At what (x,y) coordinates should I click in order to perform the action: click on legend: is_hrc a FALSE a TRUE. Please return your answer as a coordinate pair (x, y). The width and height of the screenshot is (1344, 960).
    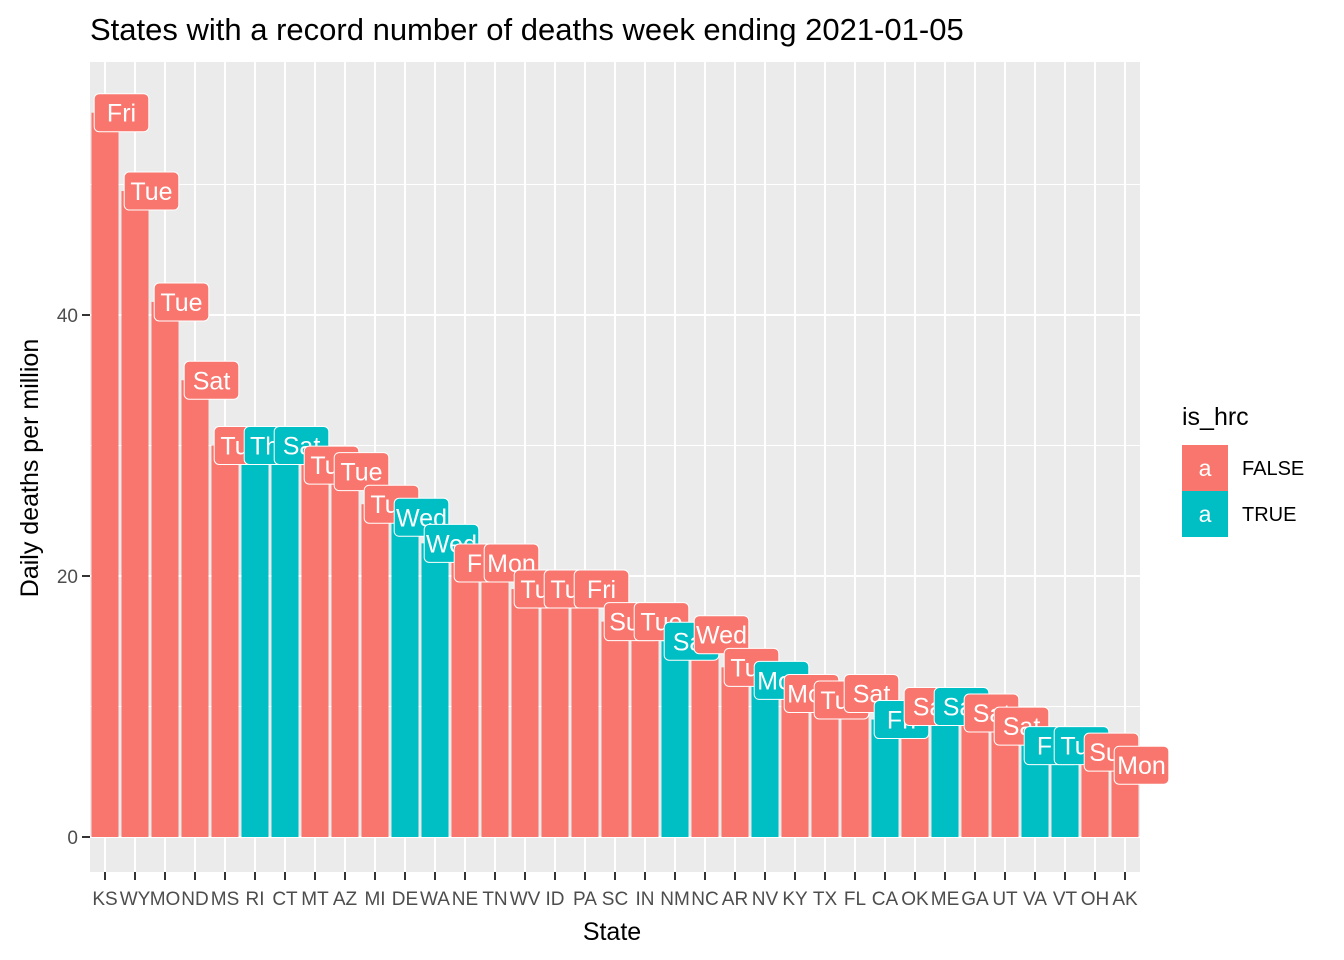
    Looking at the image, I should click on (1243, 470).